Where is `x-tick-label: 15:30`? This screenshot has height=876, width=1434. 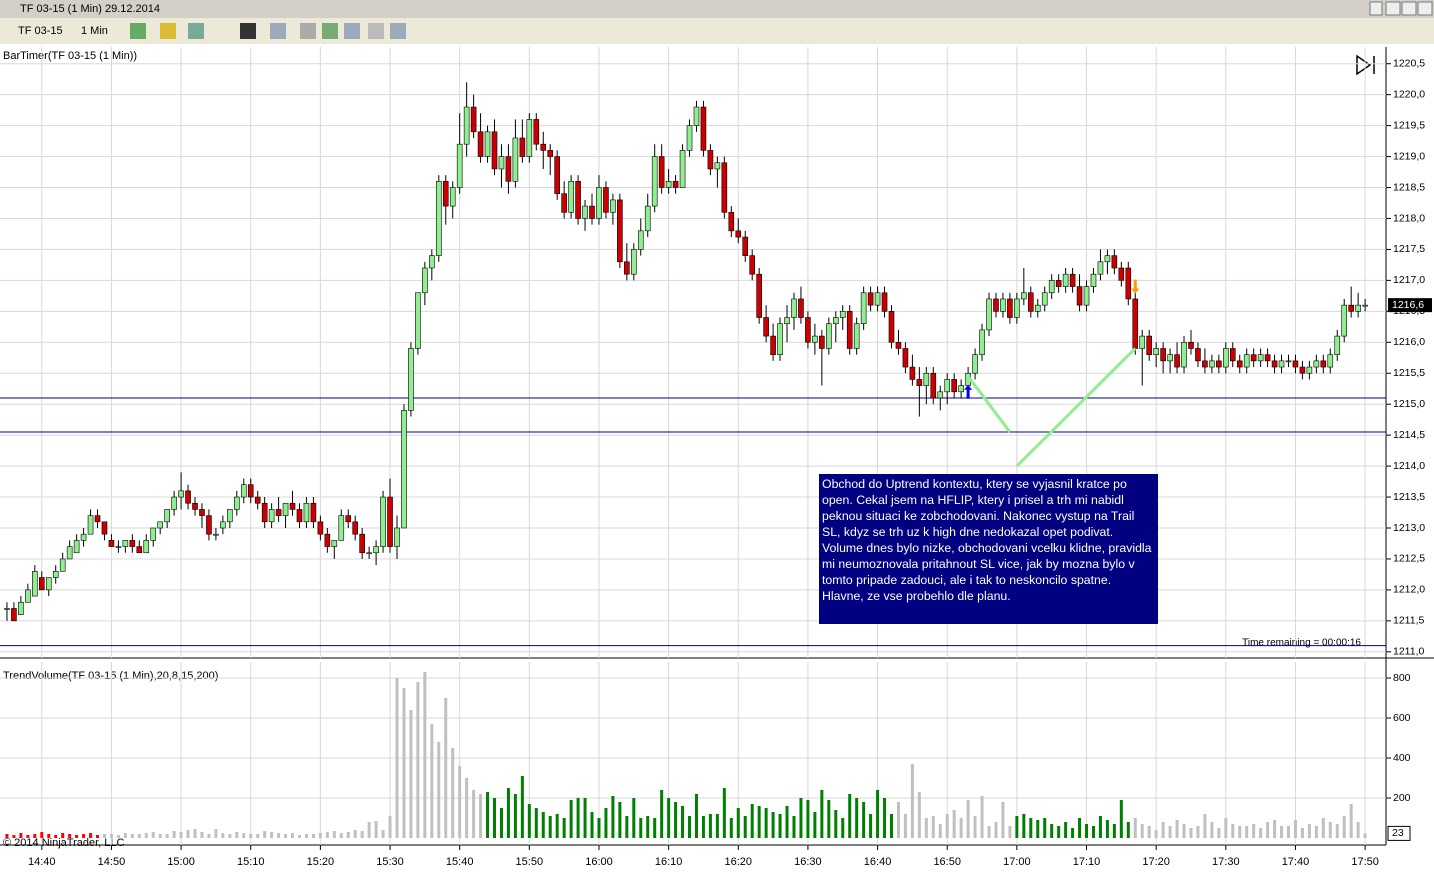
x-tick-label: 15:30 is located at coordinates (390, 862).